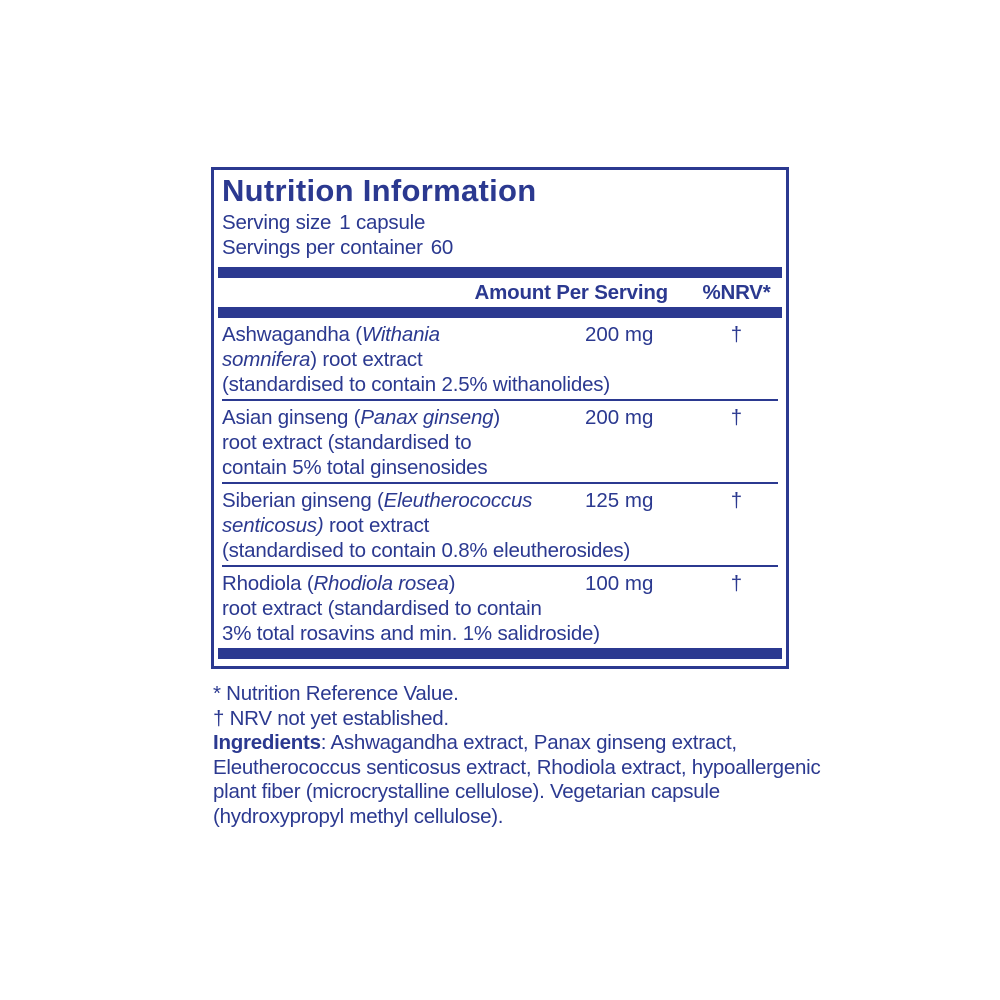 The height and width of the screenshot is (1000, 1000). Describe the element at coordinates (500, 653) in the screenshot. I see `divider-thick-bottom` at that location.